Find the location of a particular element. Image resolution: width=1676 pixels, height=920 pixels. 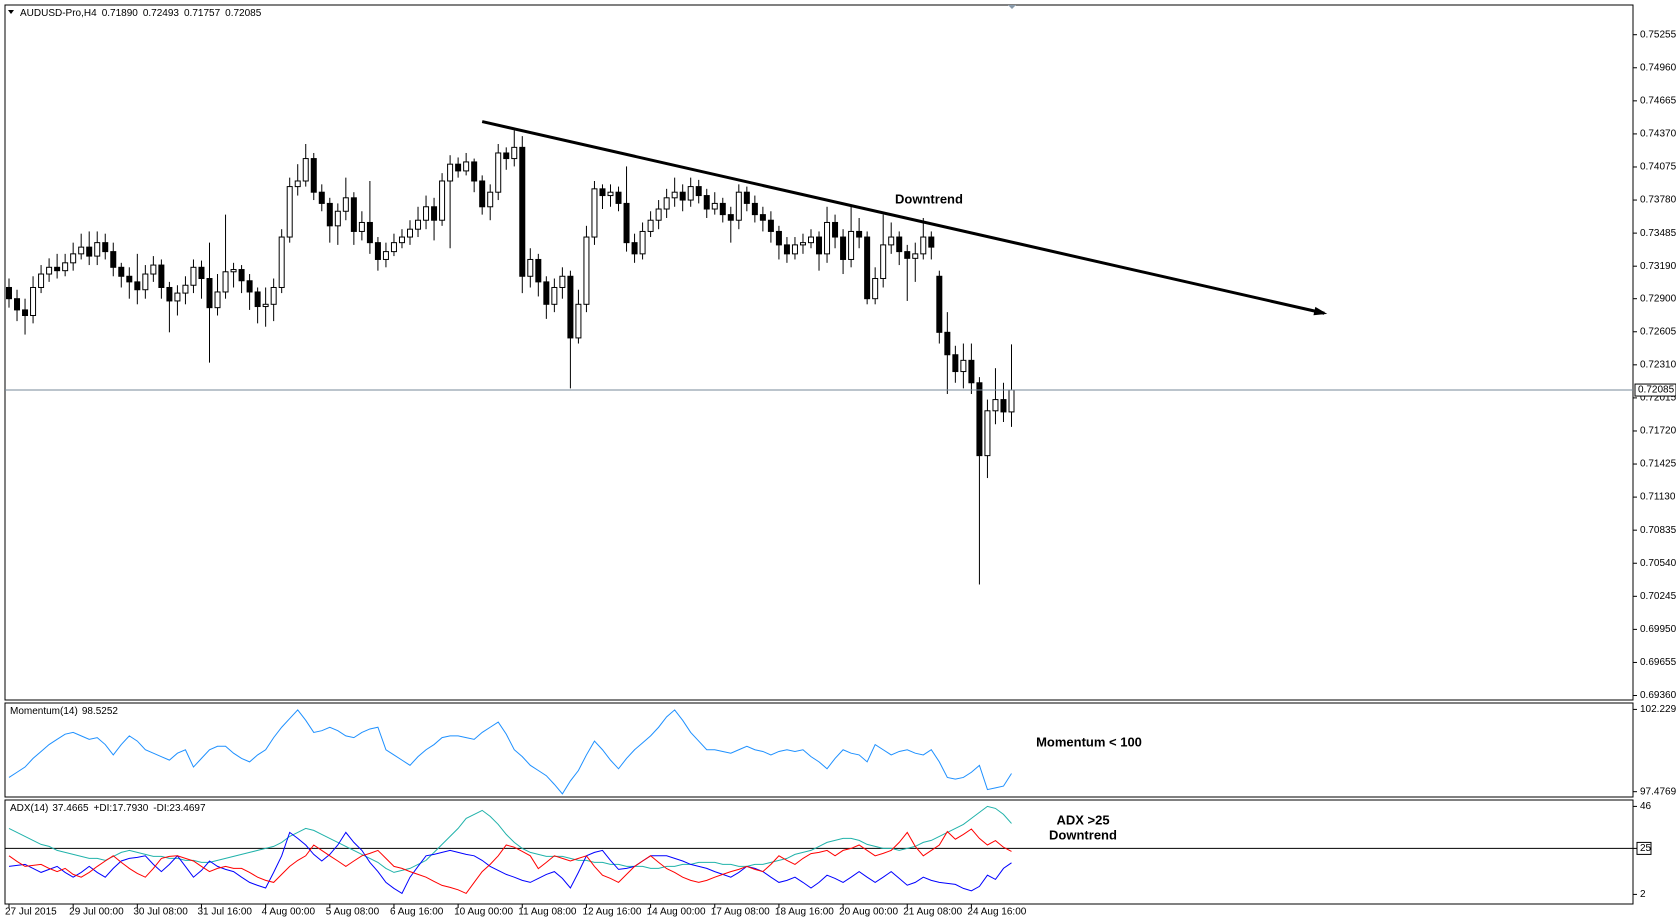

last-low: 0.71757 is located at coordinates (202, 13).